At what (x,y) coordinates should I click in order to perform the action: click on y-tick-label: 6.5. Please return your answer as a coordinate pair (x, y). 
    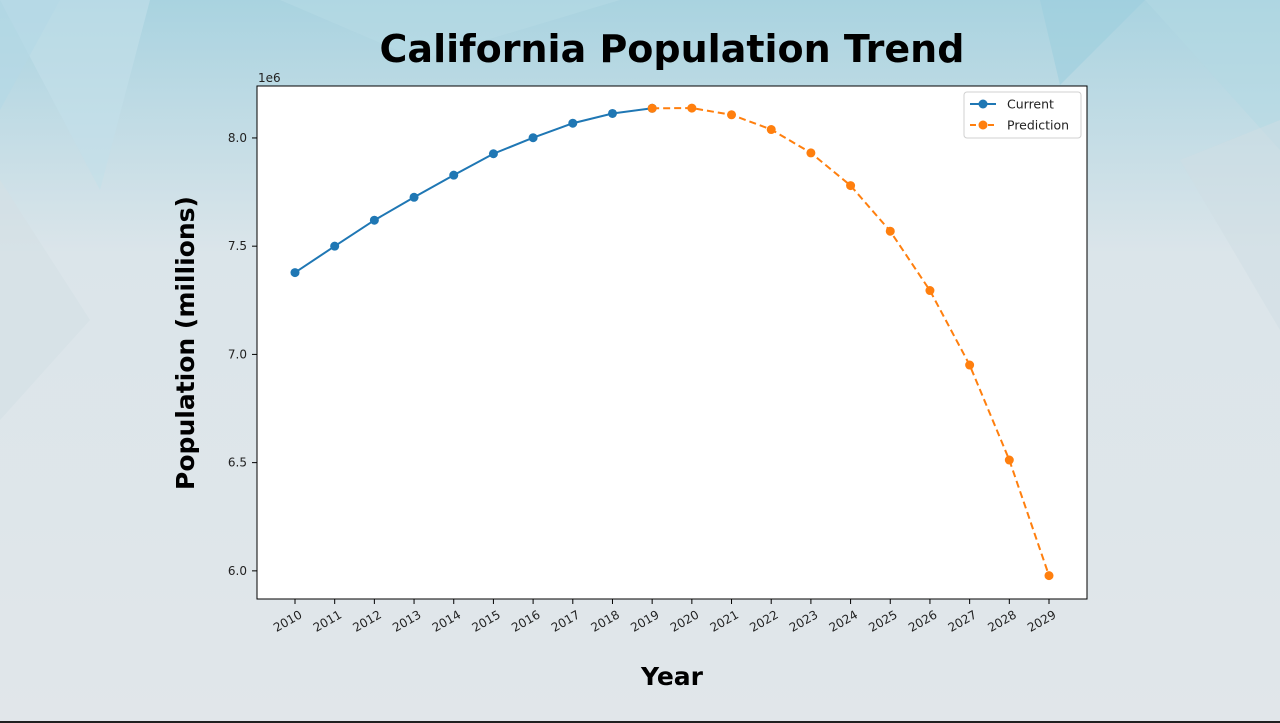
    Looking at the image, I should click on (237, 463).